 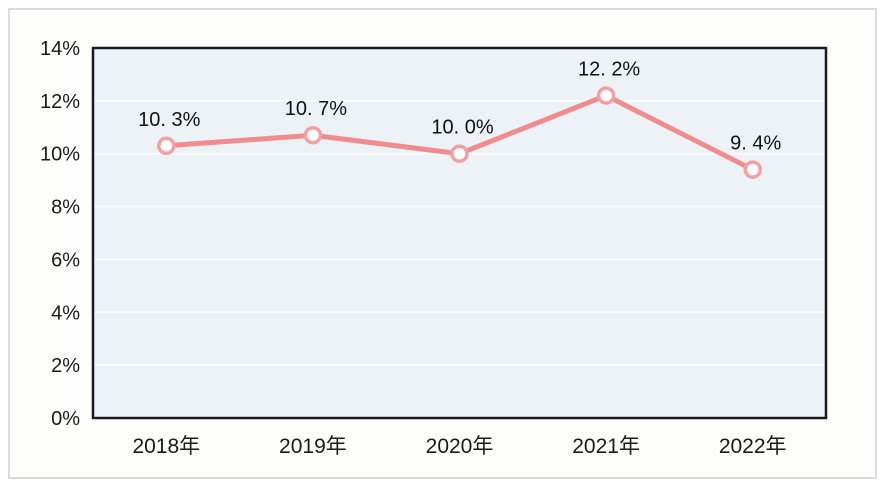 I want to click on data-point-label: 10. 0%, so click(x=462, y=128).